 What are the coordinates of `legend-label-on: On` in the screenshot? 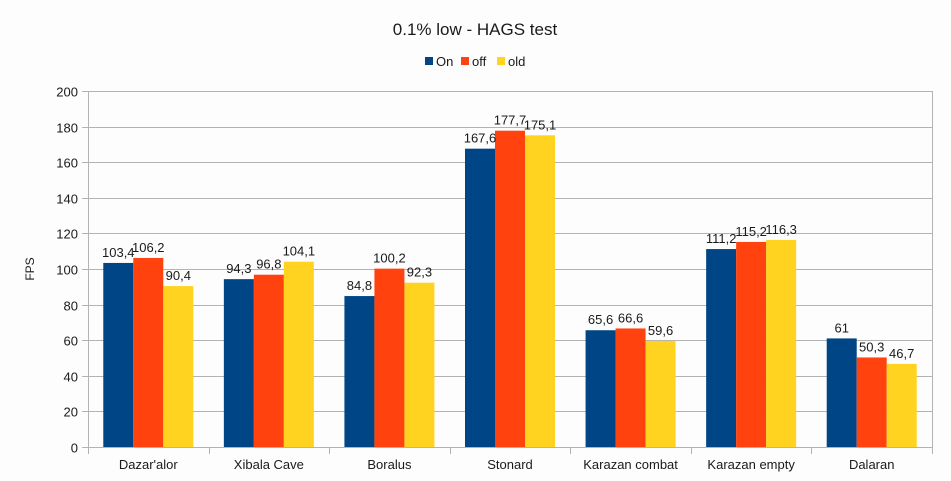 It's located at (444, 61).